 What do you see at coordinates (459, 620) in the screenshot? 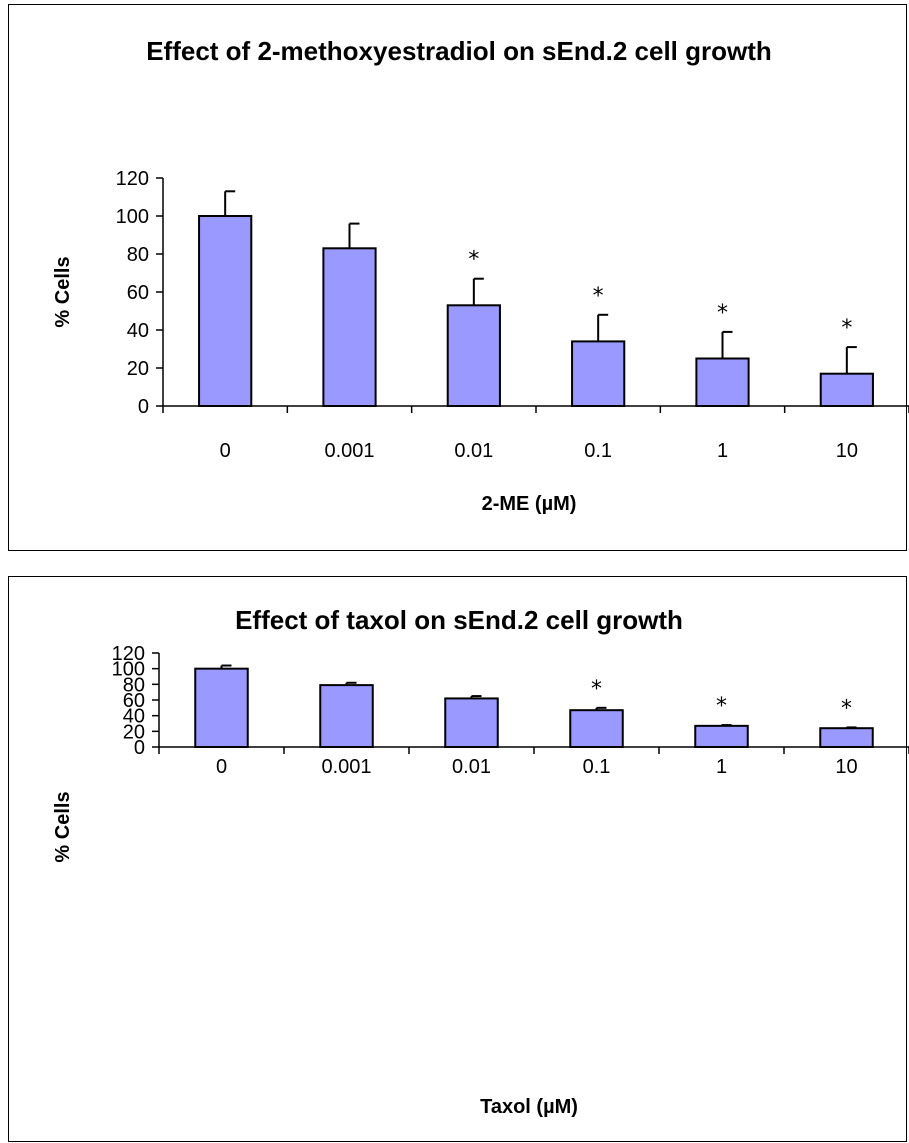
I see `chart-title: Effect of taxol on sEnd.2 cell growth` at bounding box center [459, 620].